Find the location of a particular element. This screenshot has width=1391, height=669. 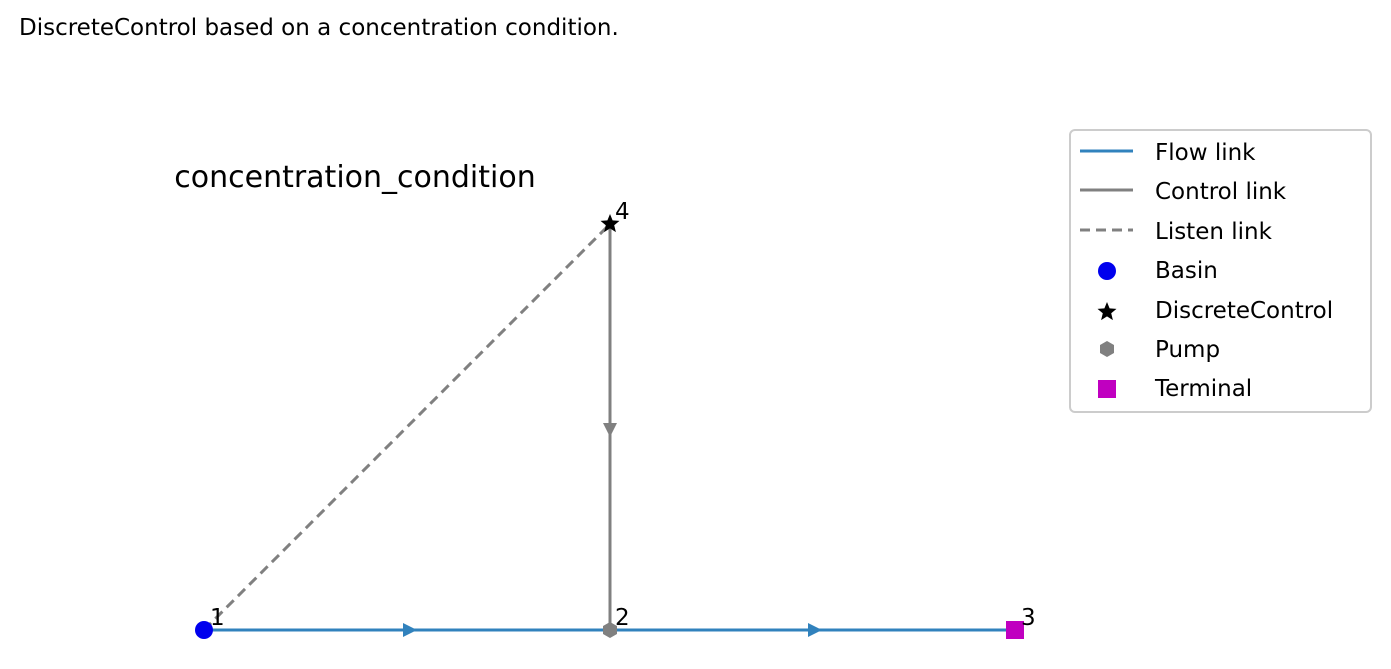

diagram-title: concentration_condition is located at coordinates (354, 177).